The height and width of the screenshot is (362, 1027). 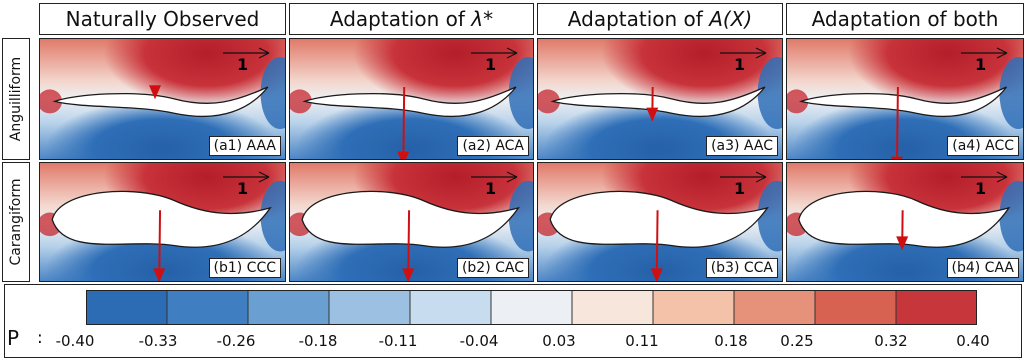 I want to click on panel-label: (b2) CAC, so click(x=492, y=268).